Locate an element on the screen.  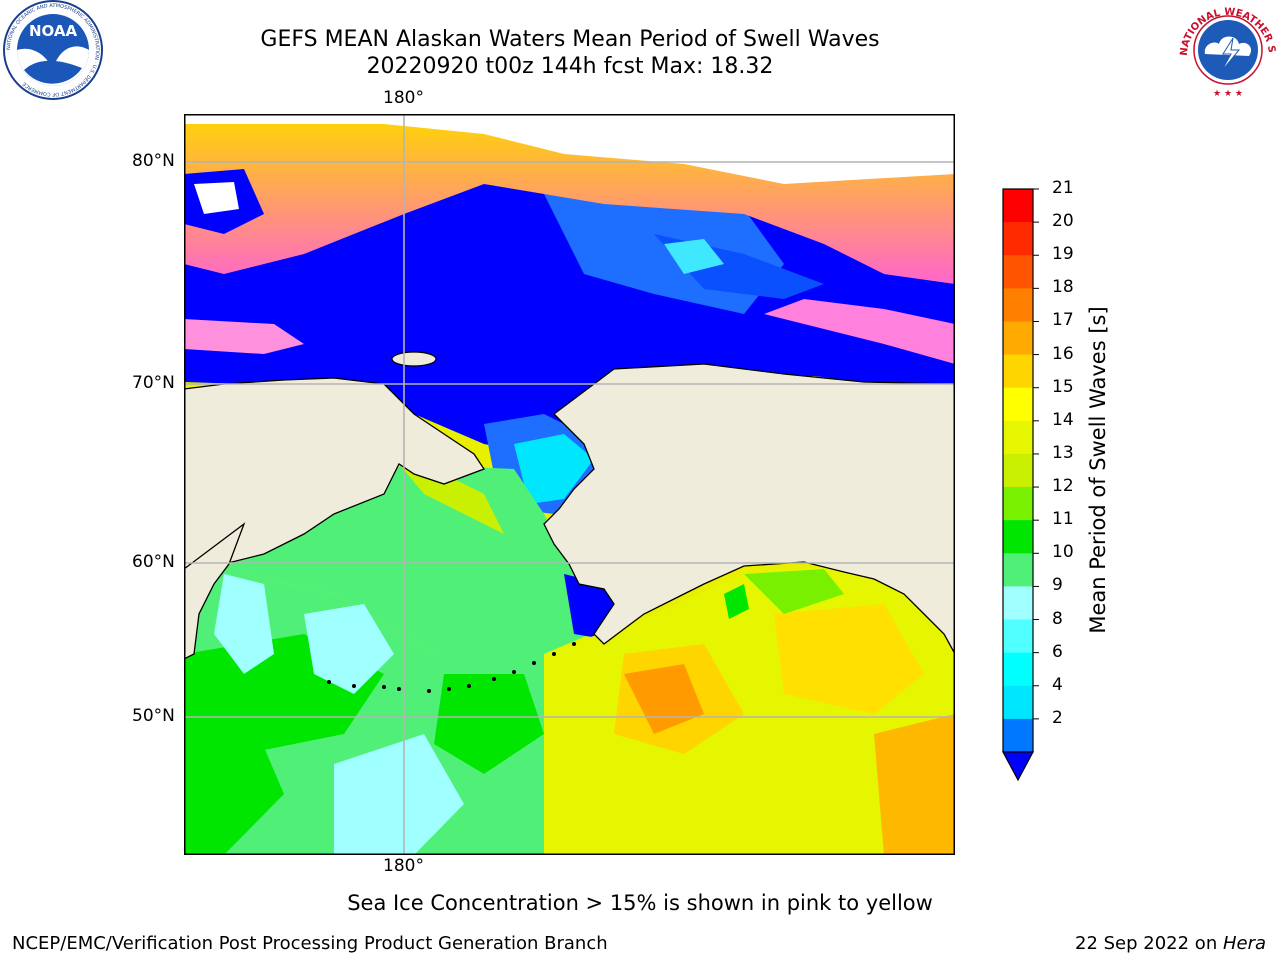
noaa-logo-text: NOAA is located at coordinates (53, 31).